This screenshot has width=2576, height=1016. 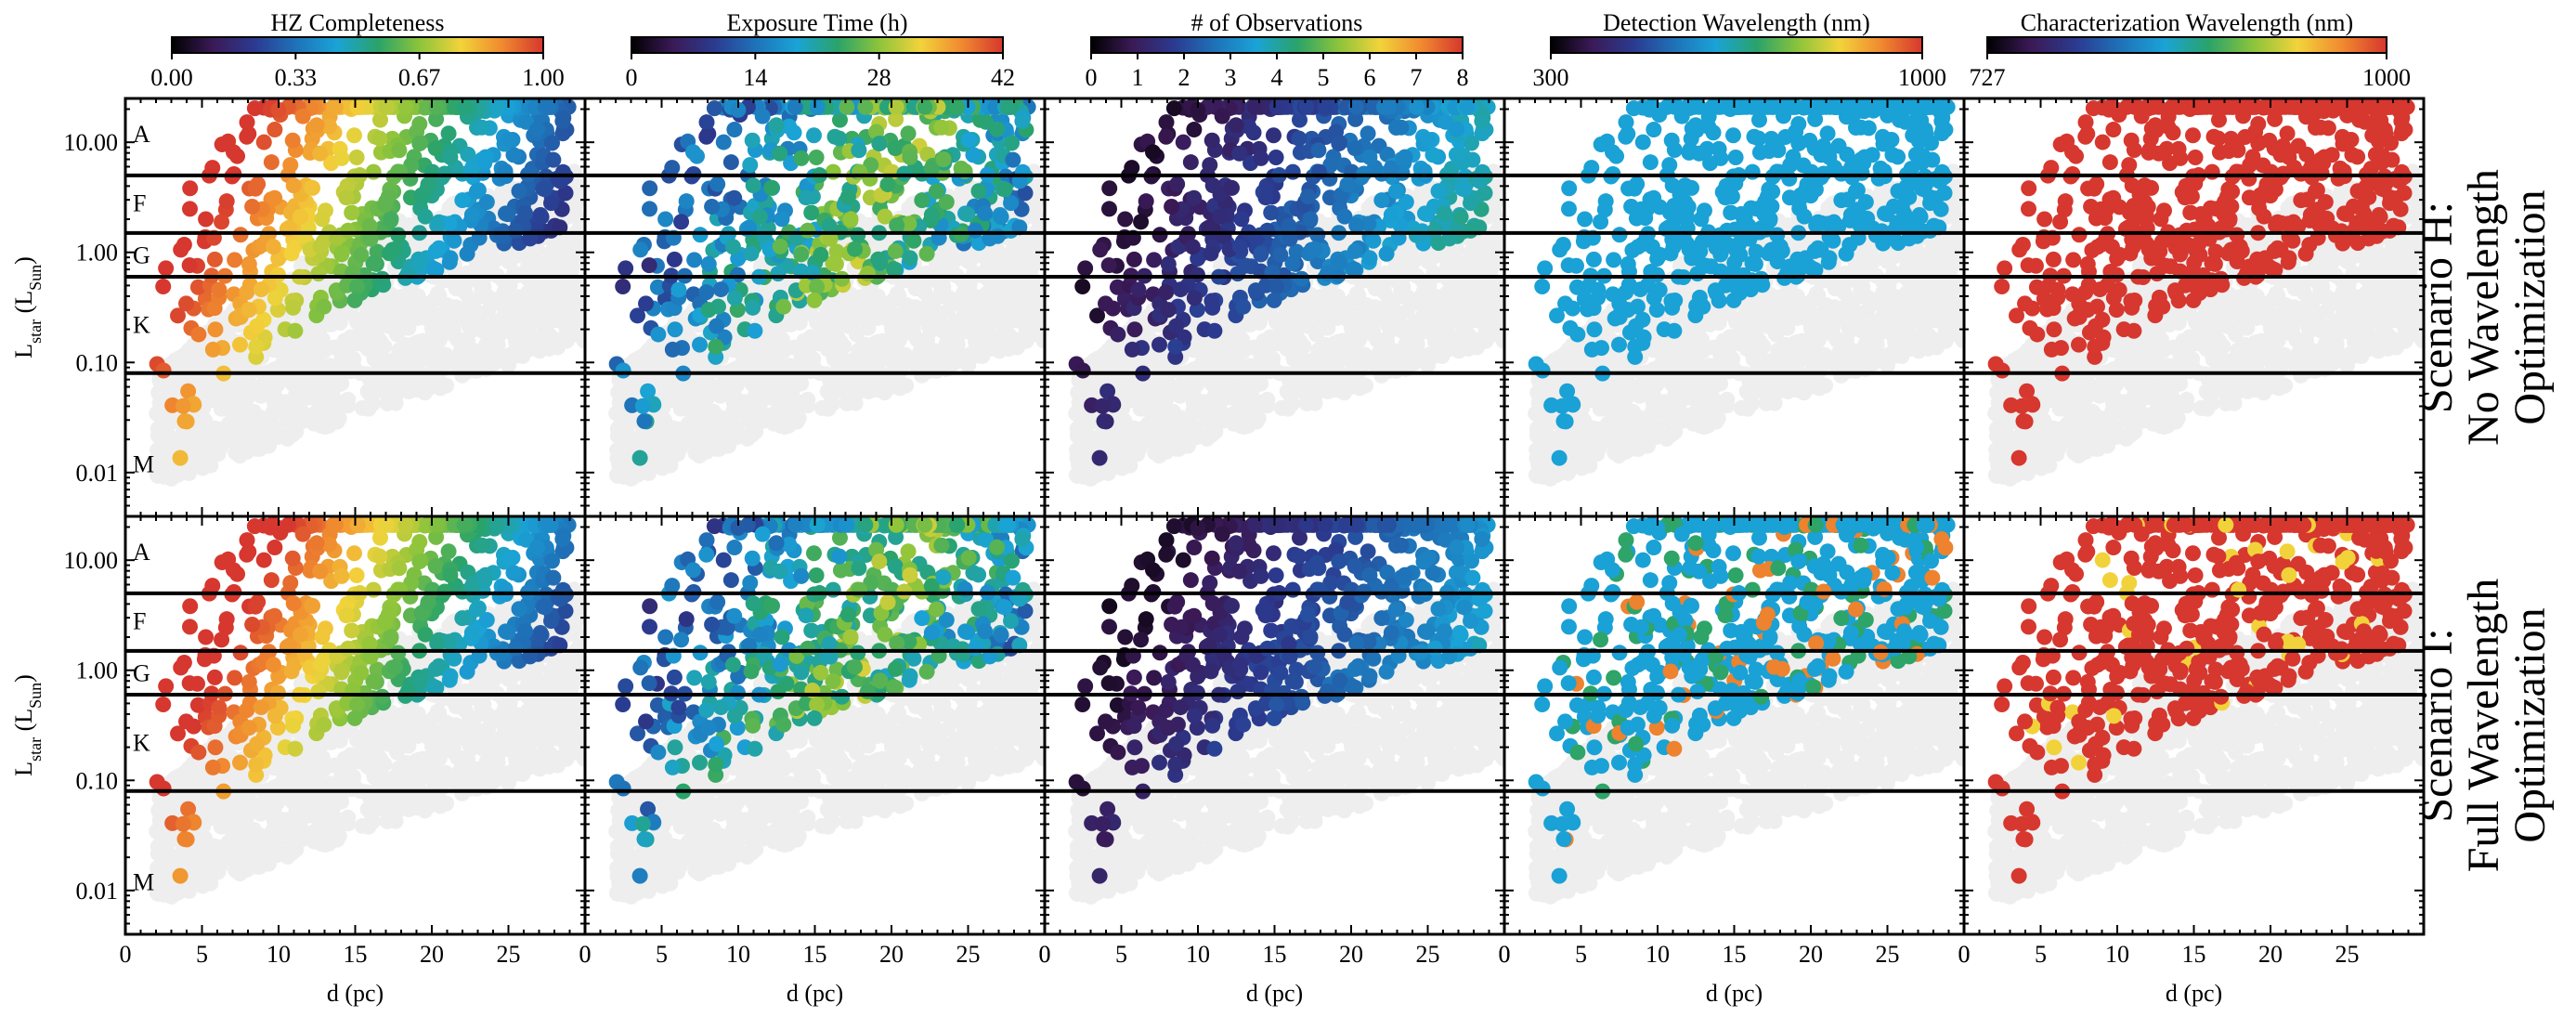 I want to click on colorbar-tick-label: 727, so click(x=1988, y=78).